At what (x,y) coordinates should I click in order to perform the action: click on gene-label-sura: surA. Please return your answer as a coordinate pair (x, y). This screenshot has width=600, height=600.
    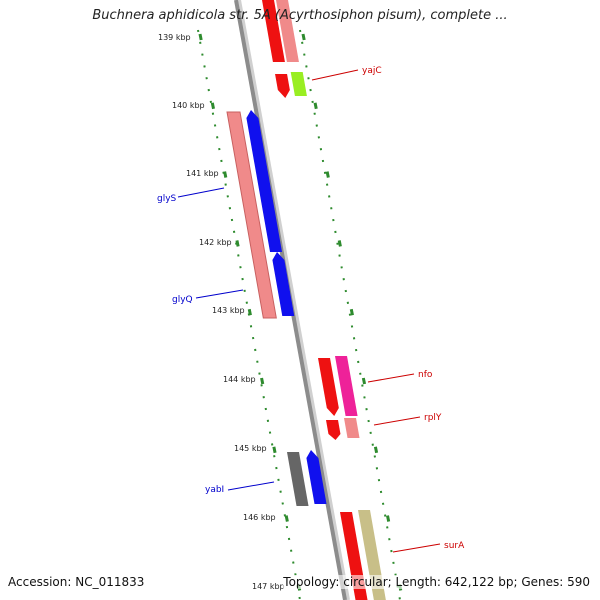
    Looking at the image, I should click on (454, 546).